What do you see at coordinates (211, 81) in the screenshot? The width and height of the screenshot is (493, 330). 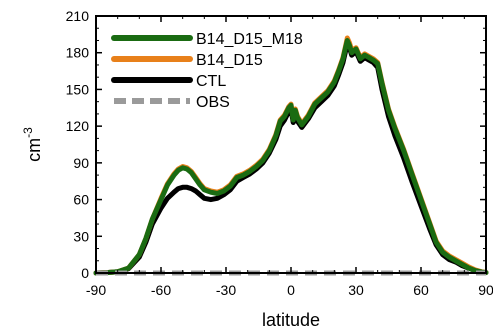 I see `legend-label-ctl: CTL` at bounding box center [211, 81].